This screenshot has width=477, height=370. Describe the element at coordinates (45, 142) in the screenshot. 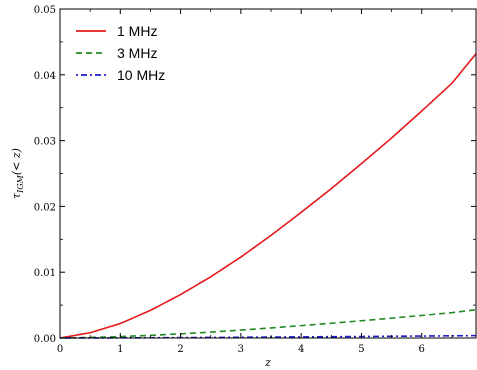

I see `y-tick-label: 0.03` at that location.